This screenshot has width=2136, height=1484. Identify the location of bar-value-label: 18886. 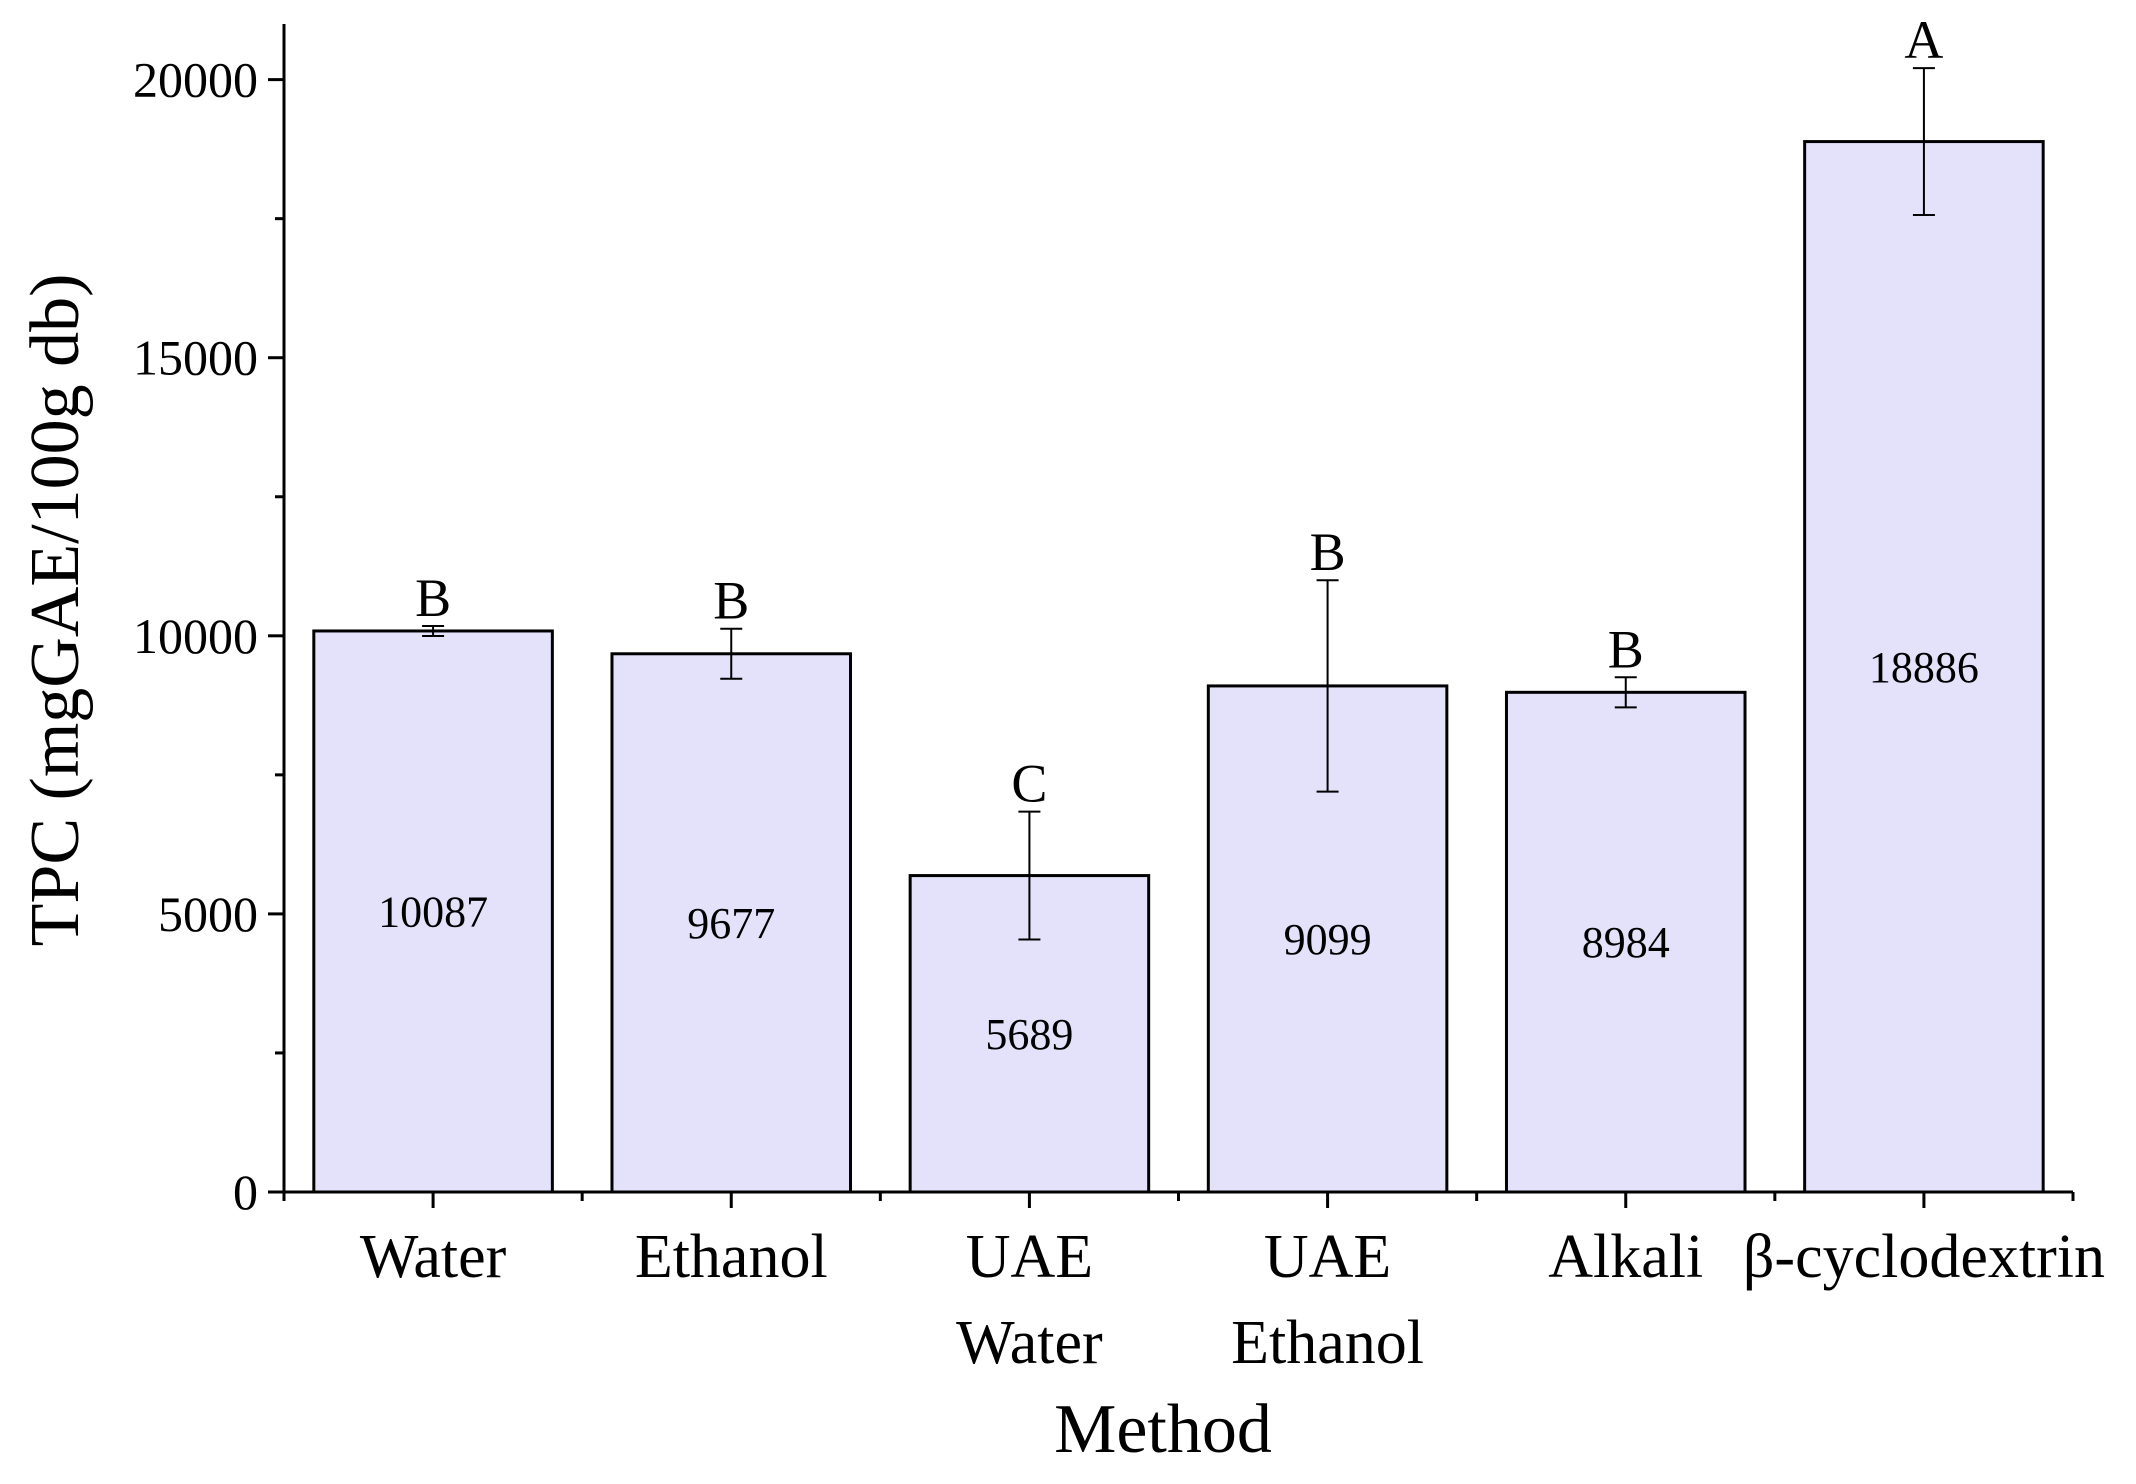
(1924, 667).